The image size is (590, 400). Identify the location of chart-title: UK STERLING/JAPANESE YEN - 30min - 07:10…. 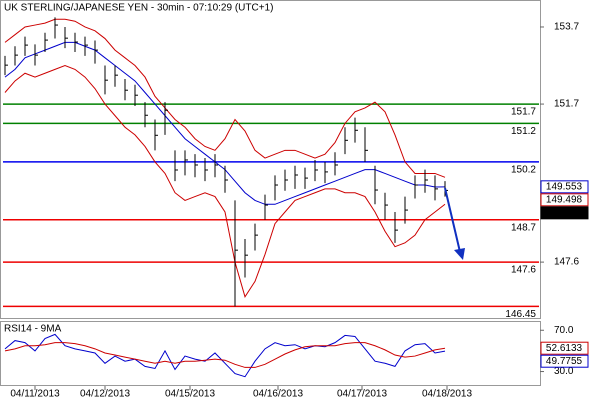
(138, 8).